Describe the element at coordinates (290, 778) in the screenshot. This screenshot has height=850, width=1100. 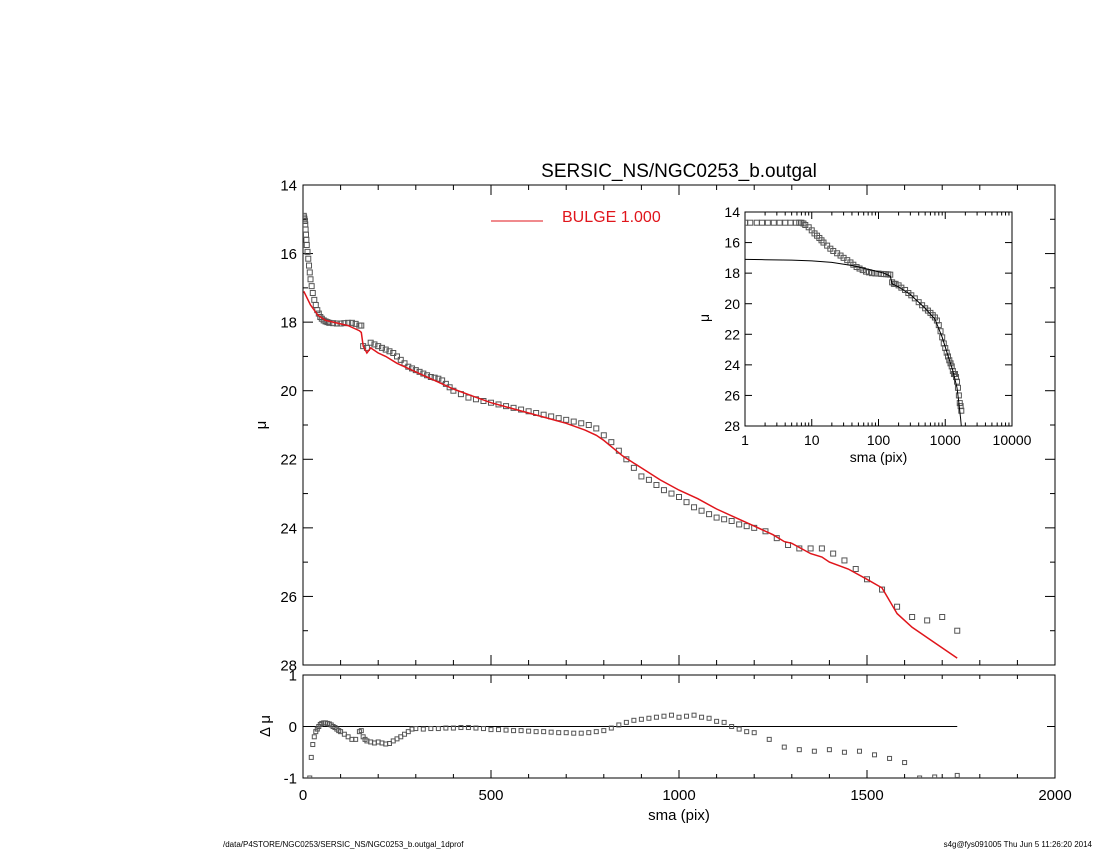
I see `resid-y-tick-label: -1` at that location.